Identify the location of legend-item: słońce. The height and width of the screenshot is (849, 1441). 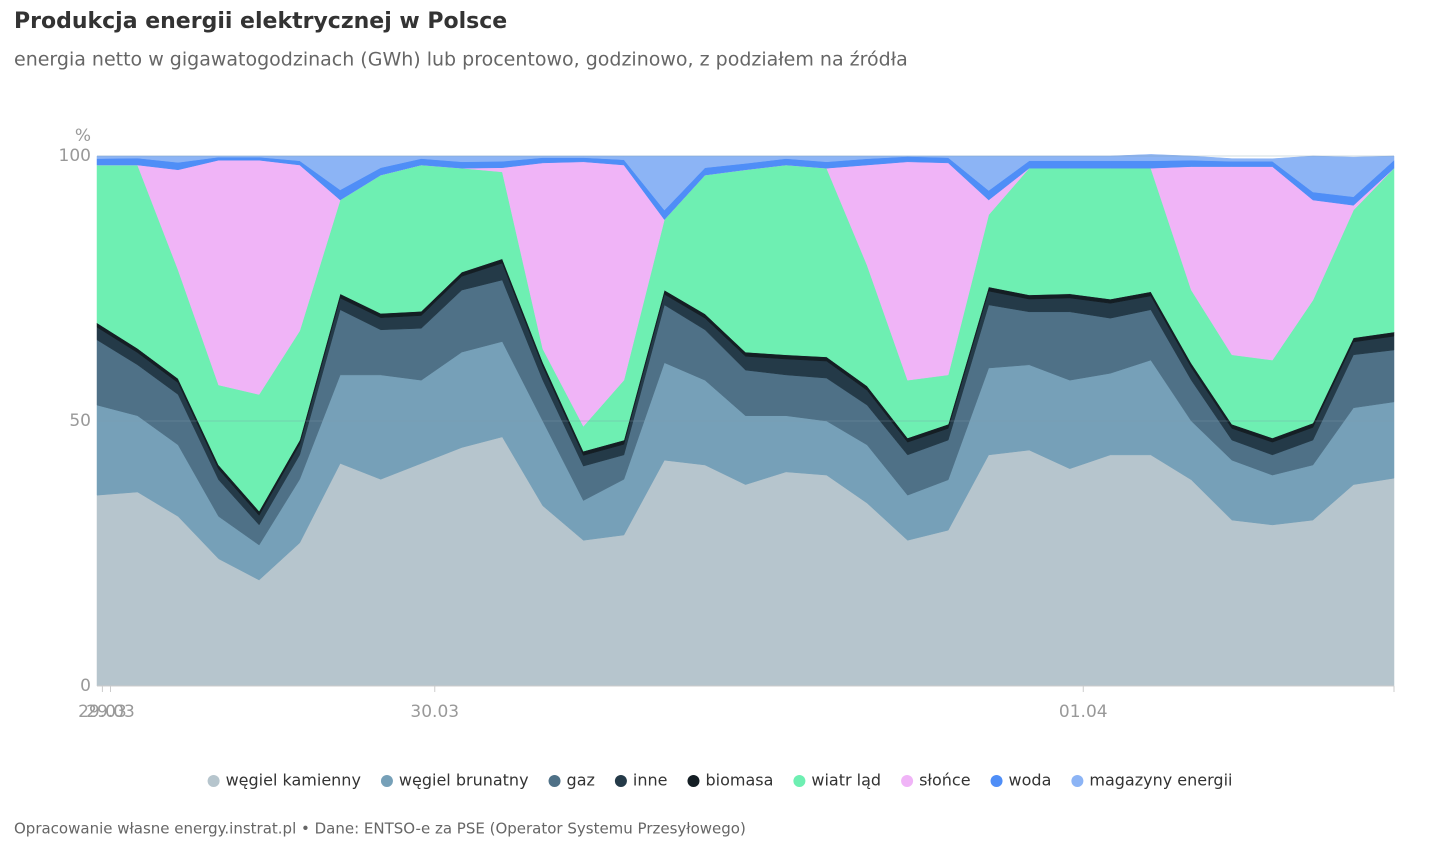
(936, 780).